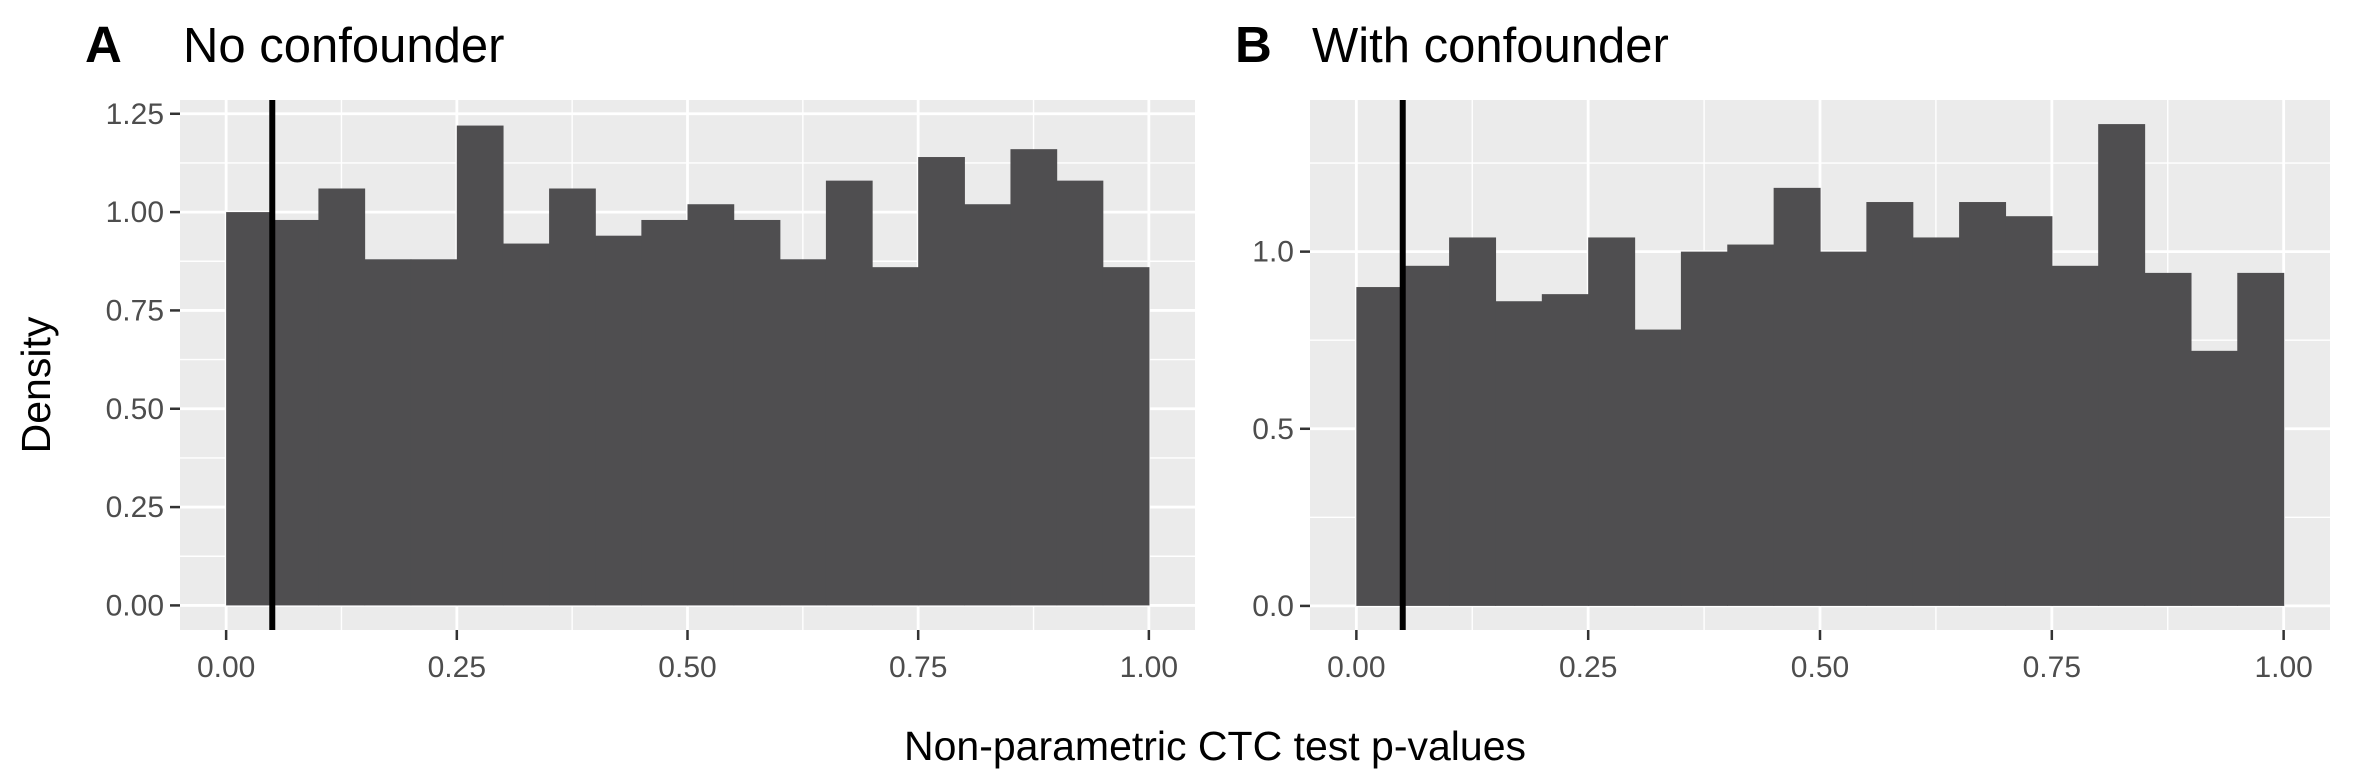 The width and height of the screenshot is (2362, 779). What do you see at coordinates (1273, 252) in the screenshot?
I see `panel-b-y-tick-label: 1.0` at bounding box center [1273, 252].